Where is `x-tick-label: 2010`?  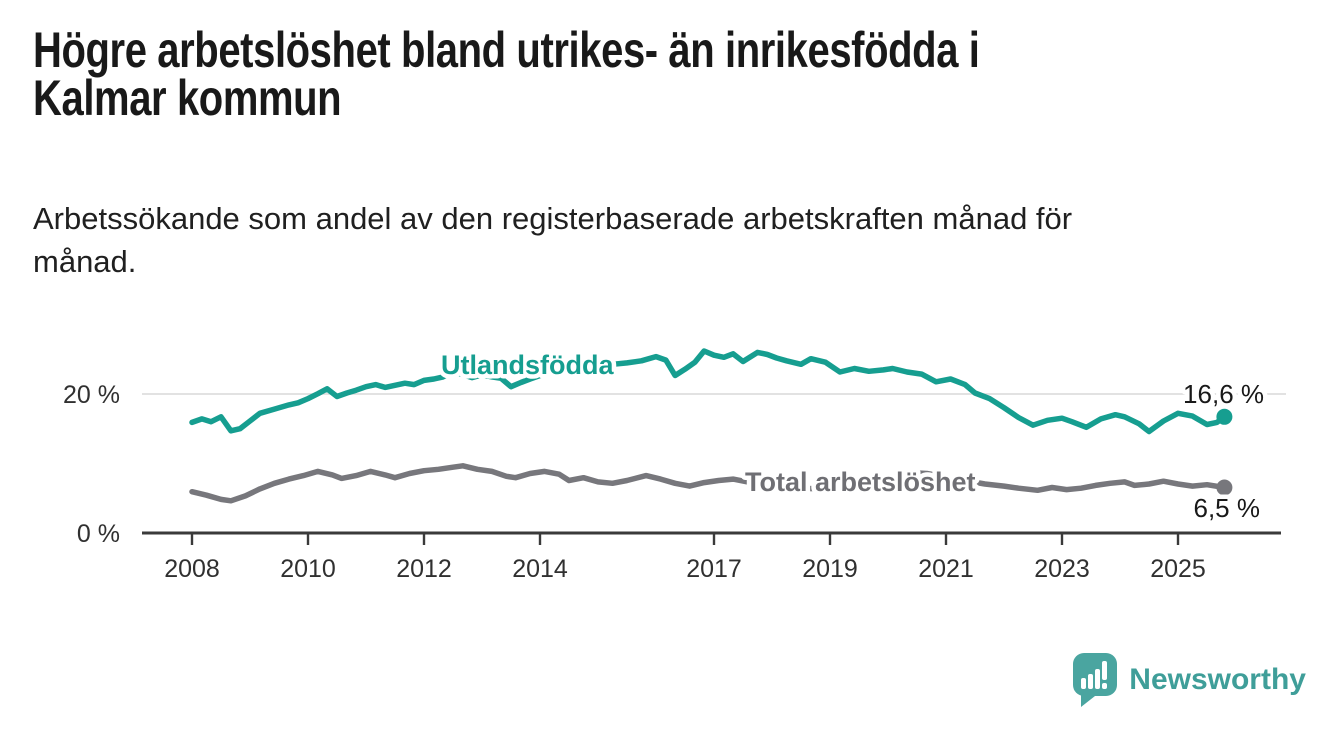
x-tick-label: 2010 is located at coordinates (308, 569).